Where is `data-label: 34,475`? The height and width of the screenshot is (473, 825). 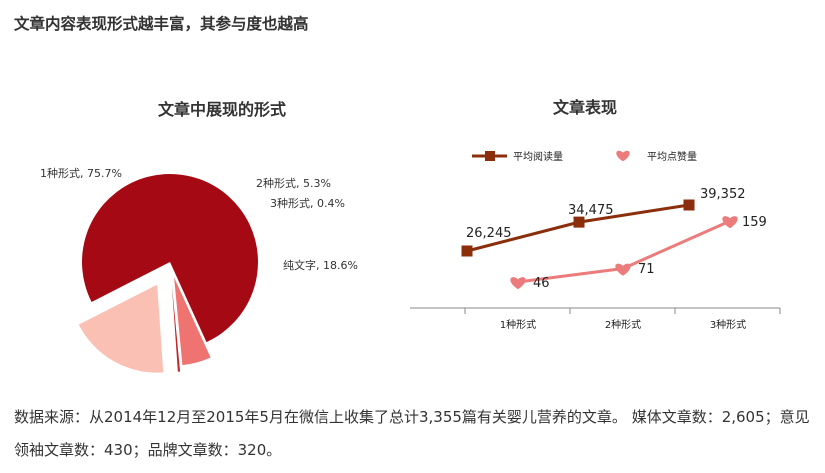
data-label: 34,475 is located at coordinates (591, 210).